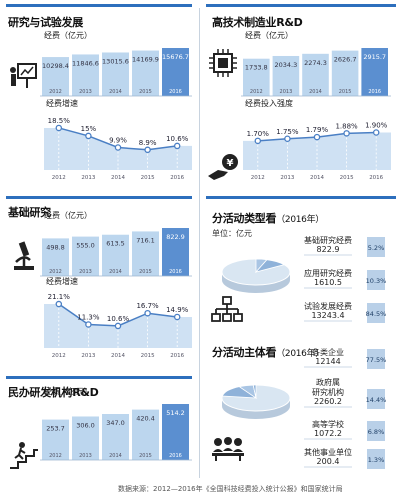  I want to click on microscope-icon, so click(24, 255).